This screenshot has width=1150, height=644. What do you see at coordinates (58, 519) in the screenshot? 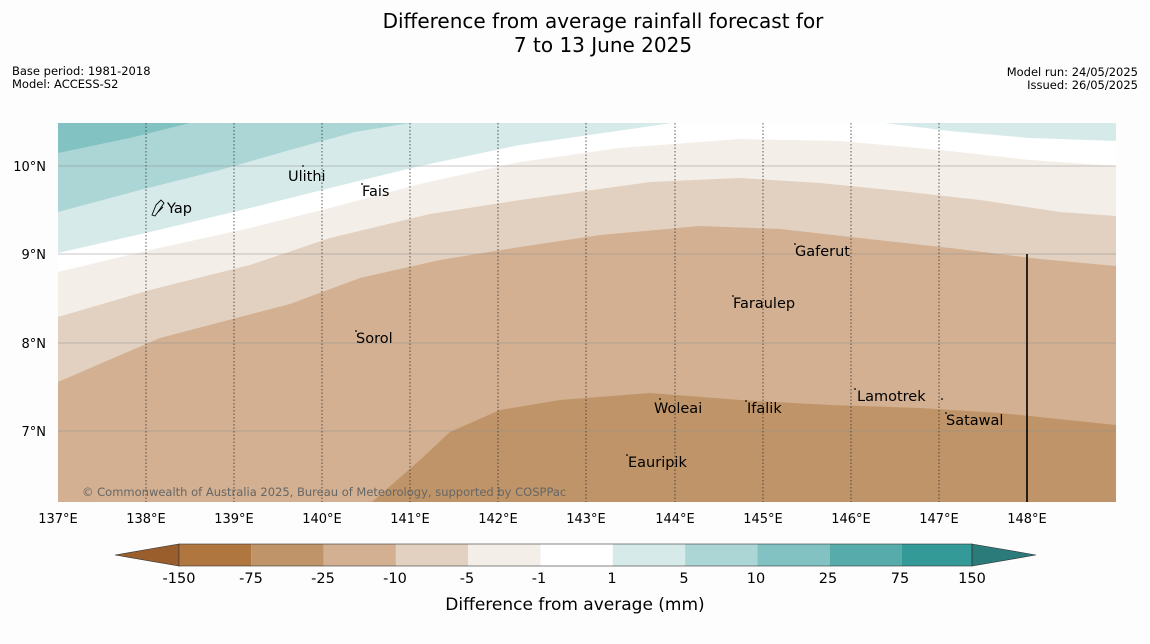
I see `lon-label-137e: 137°E` at bounding box center [58, 519].